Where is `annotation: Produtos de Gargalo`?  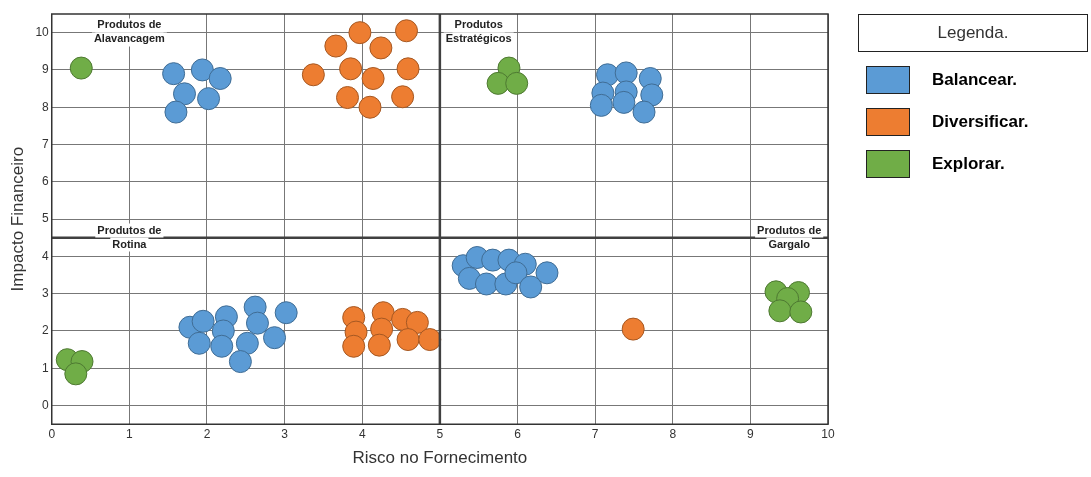
annotation: Produtos de Gargalo is located at coordinates (789, 236).